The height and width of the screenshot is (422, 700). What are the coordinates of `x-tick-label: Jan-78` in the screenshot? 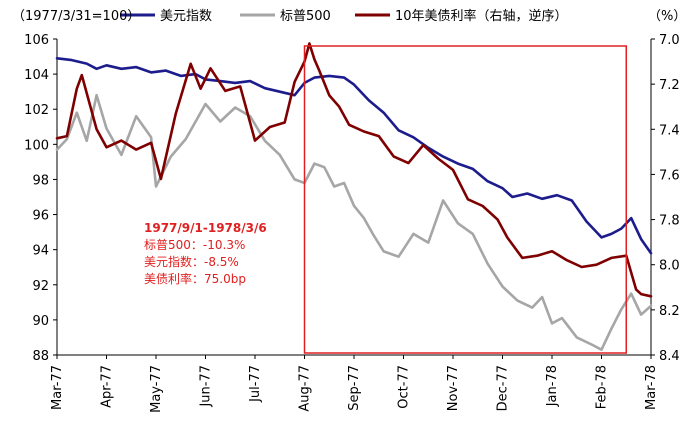 It's located at (552, 386).